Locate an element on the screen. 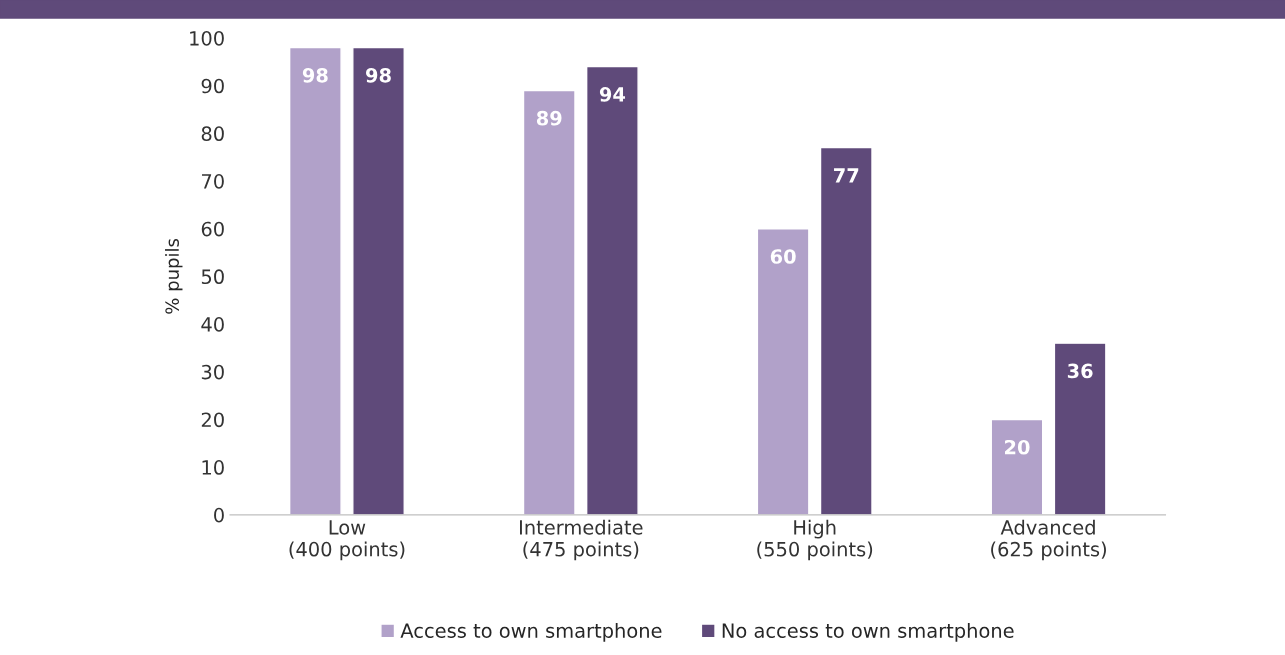 The width and height of the screenshot is (1285, 655). y-tick-label: 60 is located at coordinates (212, 229).